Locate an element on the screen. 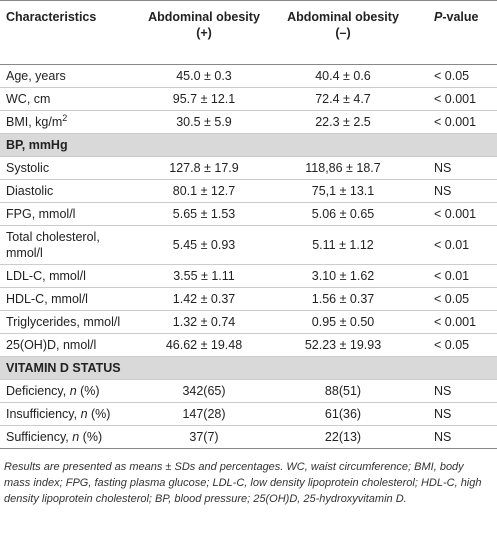 Image resolution: width=497 pixels, height=548 pixels. cell-text: 5.65 ± 1.53 is located at coordinates (204, 214).